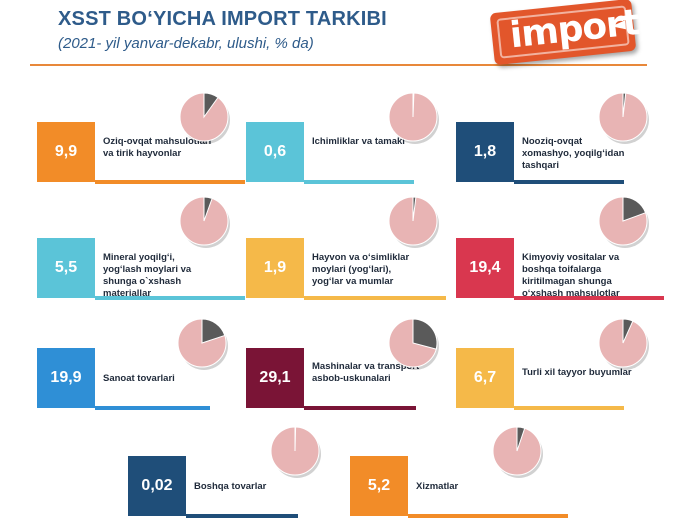 The height and width of the screenshot is (527, 677). I want to click on value-box: 1,9, so click(275, 268).